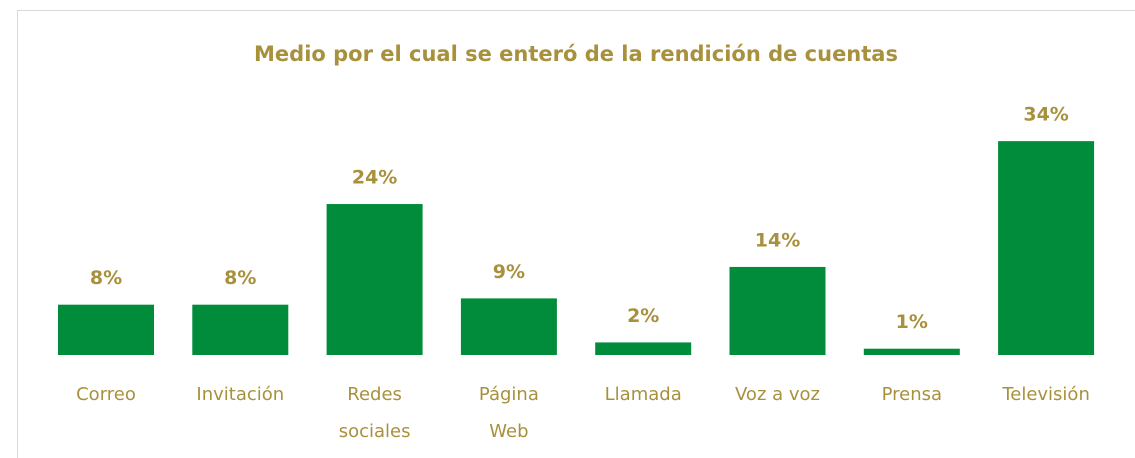 This screenshot has width=1135, height=458. What do you see at coordinates (912, 322) in the screenshot?
I see `value-label: 1%` at bounding box center [912, 322].